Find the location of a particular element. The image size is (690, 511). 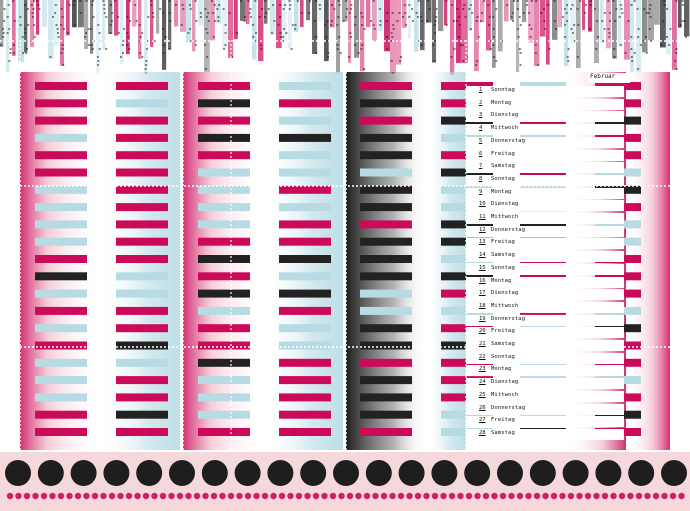

day-number: 19 is located at coordinates (482, 318).